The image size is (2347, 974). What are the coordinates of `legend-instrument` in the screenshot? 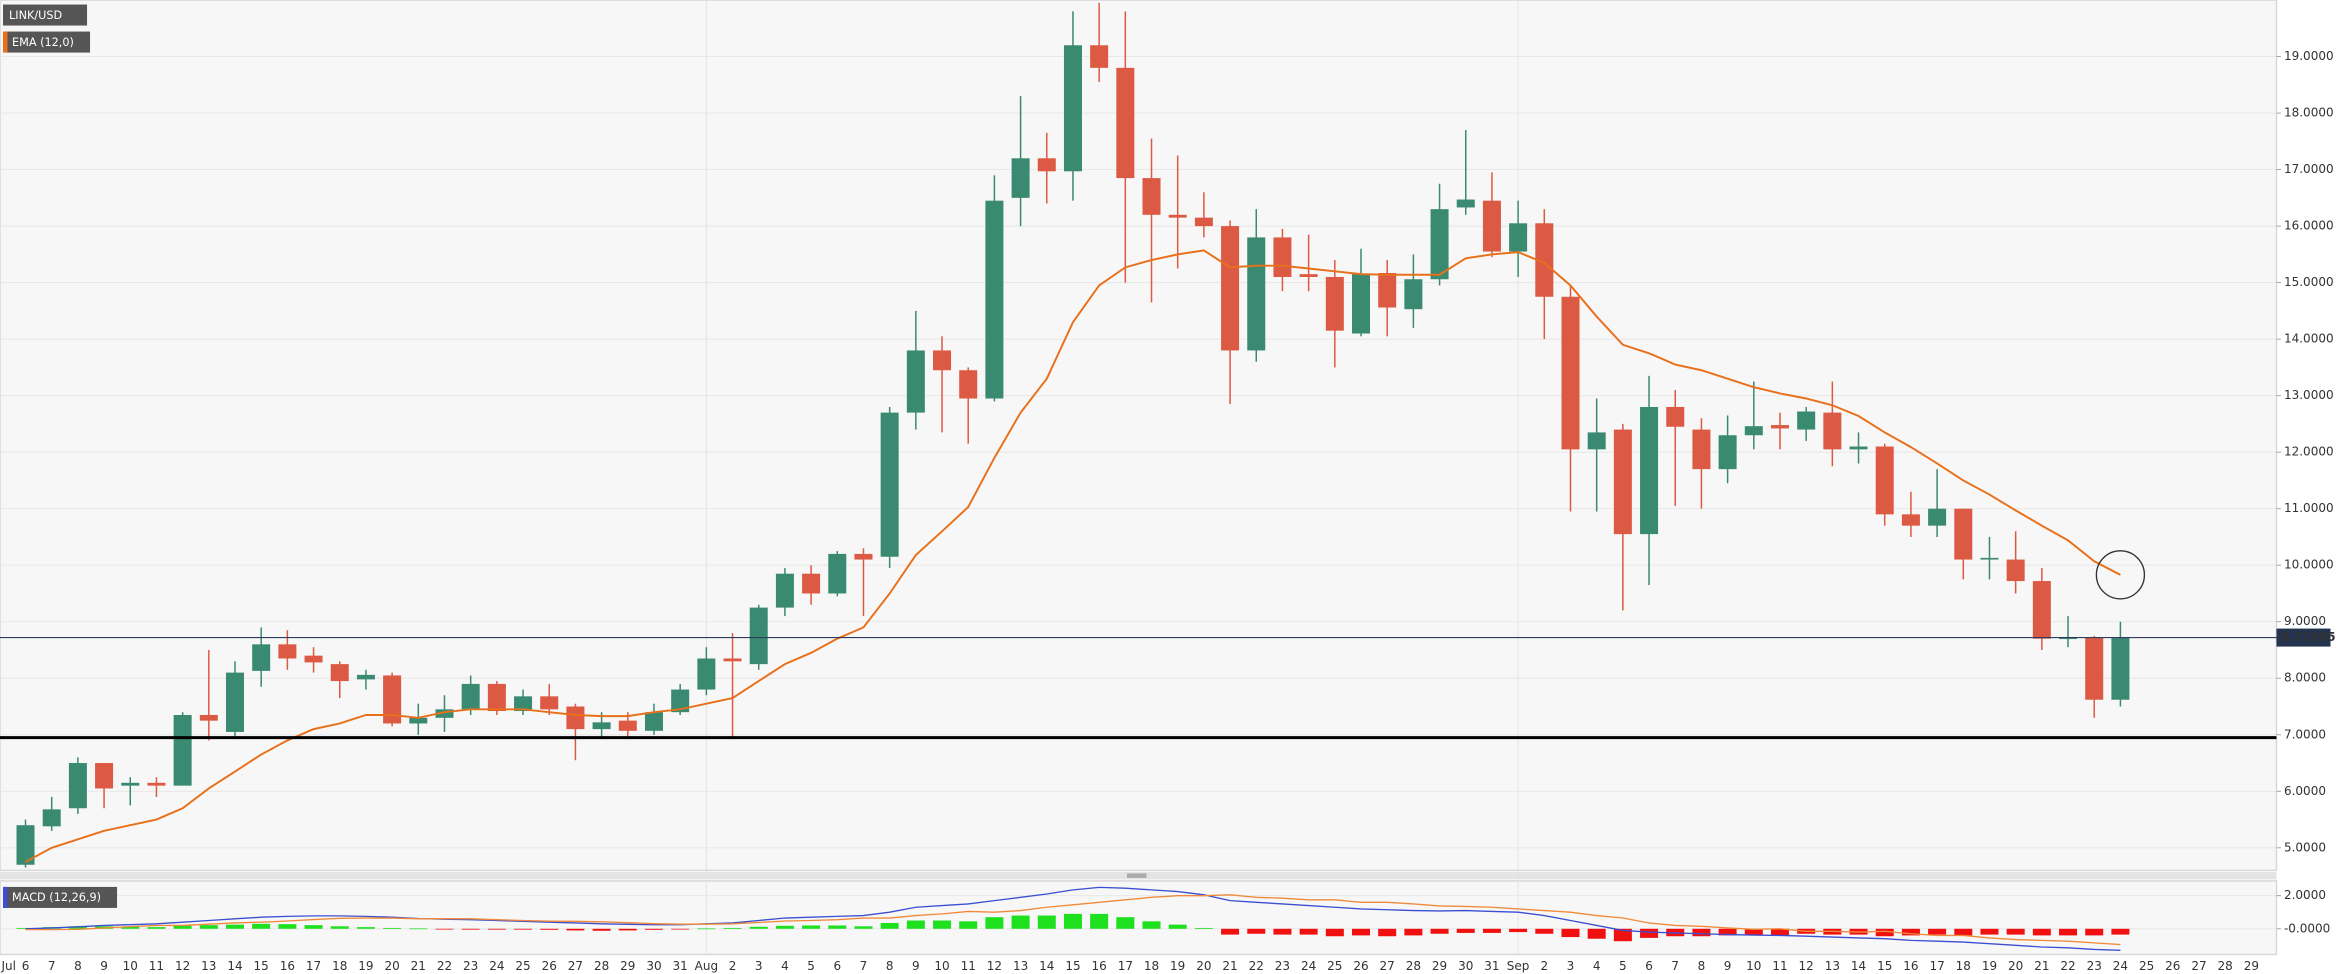 It's located at (45, 15).